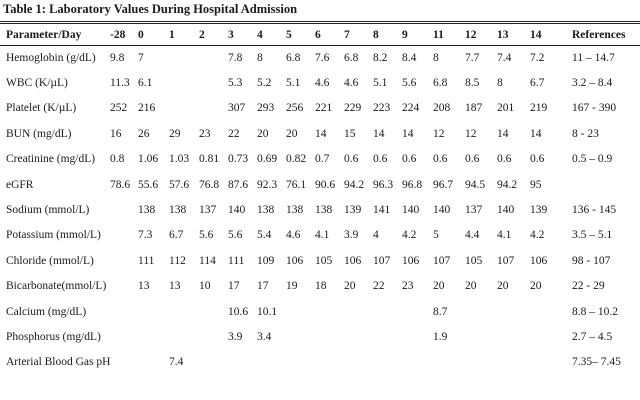 The width and height of the screenshot is (640, 400). I want to click on lab-value: 0.82, so click(296, 159).